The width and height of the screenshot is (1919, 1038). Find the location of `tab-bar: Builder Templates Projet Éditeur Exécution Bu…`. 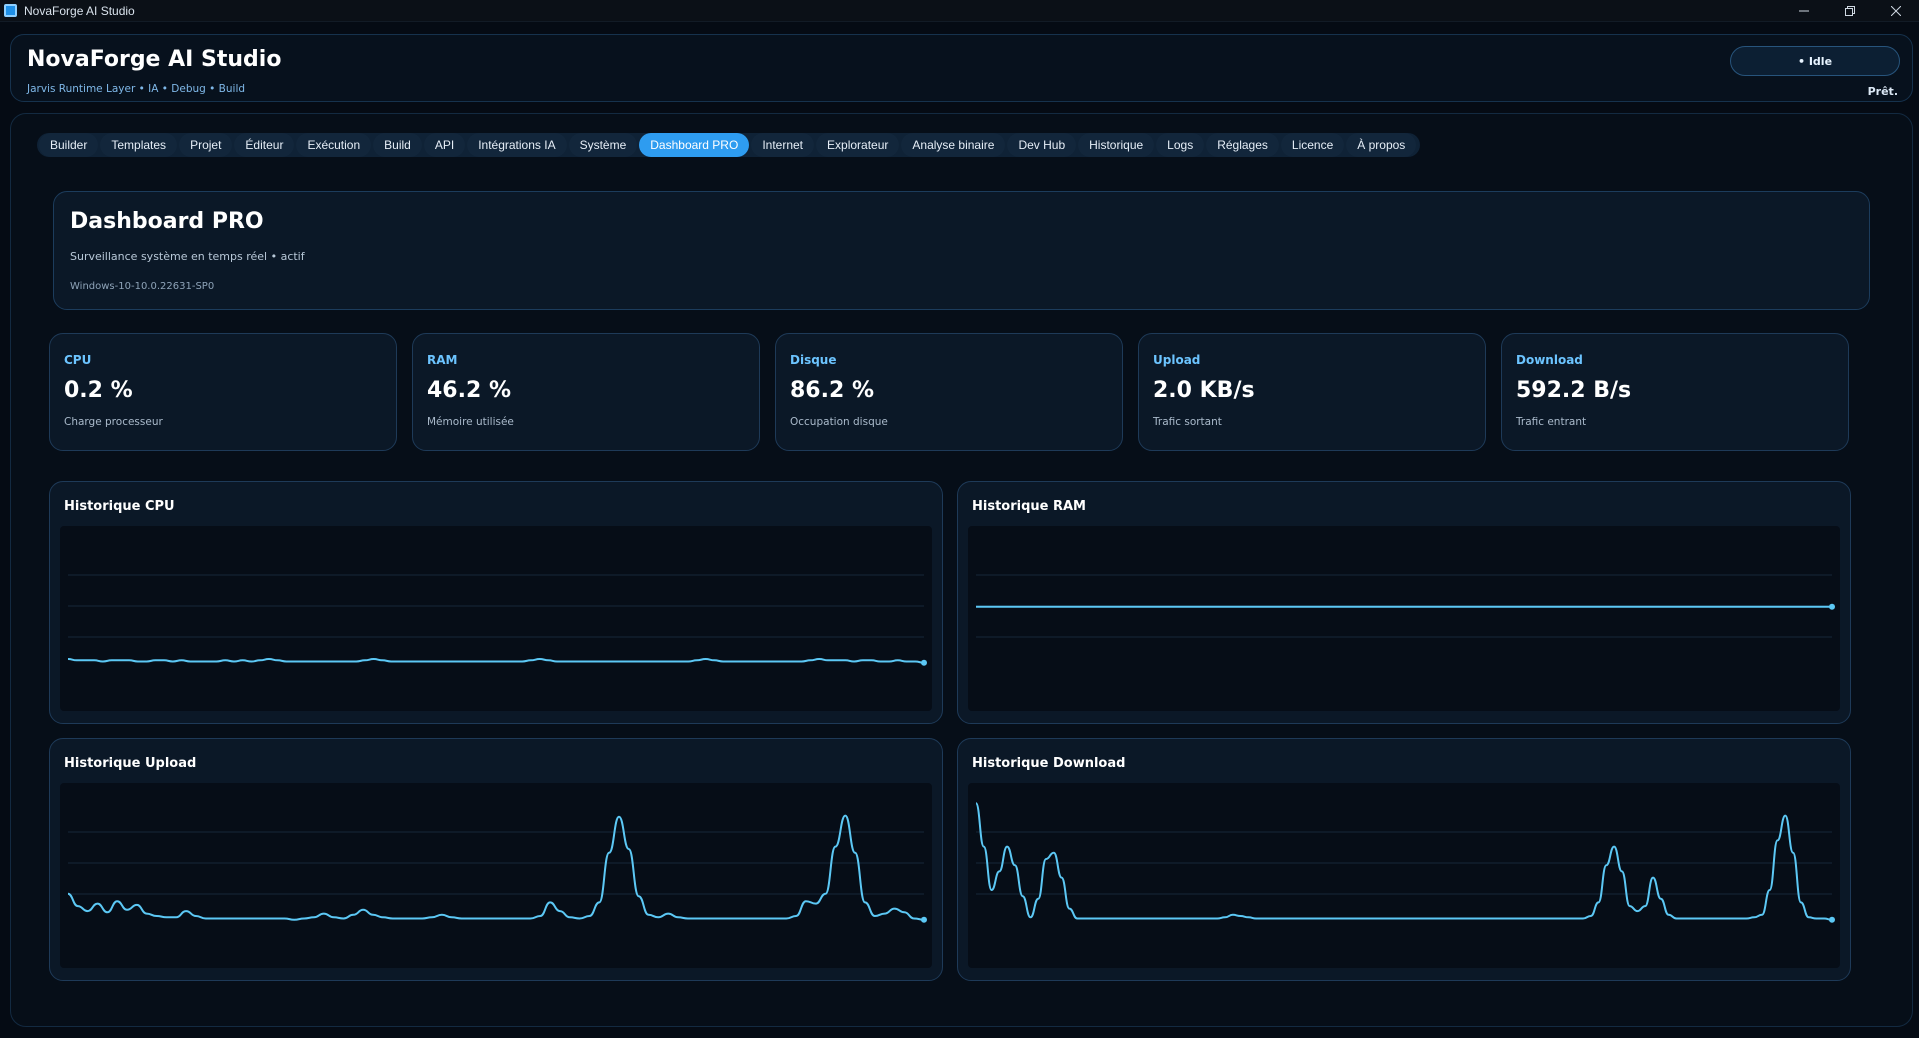

tab-bar: Builder Templates Projet Éditeur Exécution Bu… is located at coordinates (729, 145).